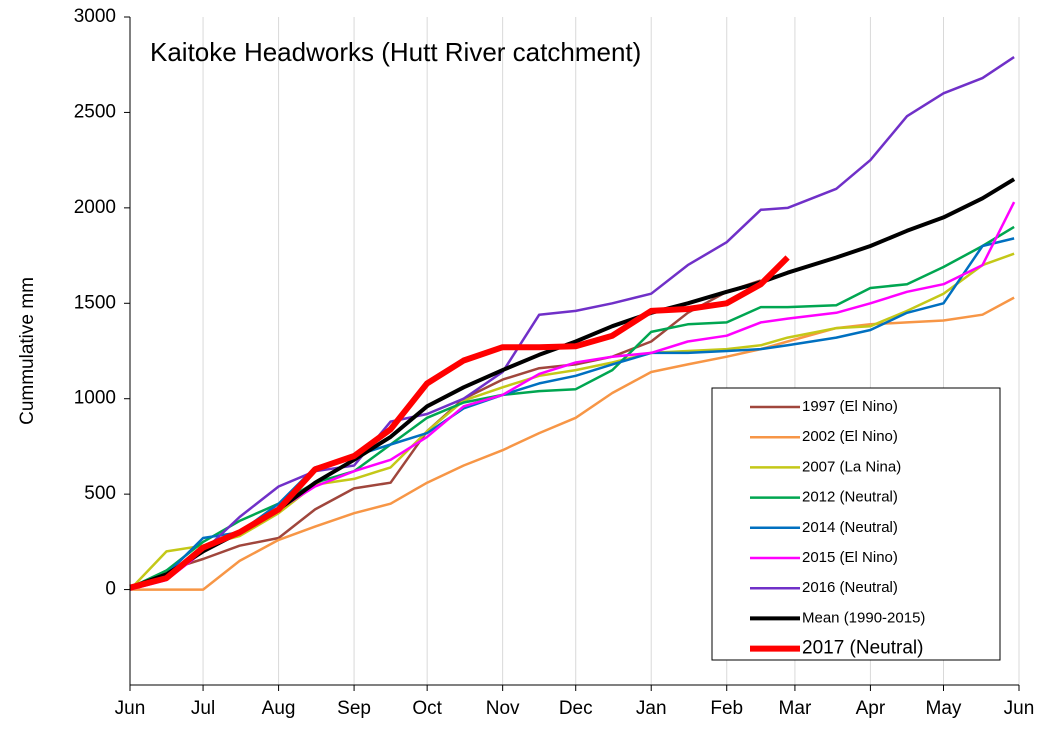 The width and height of the screenshot is (1056, 736). Describe the element at coordinates (850, 587) in the screenshot. I see `legend-label: 2016 (Neutral)` at that location.